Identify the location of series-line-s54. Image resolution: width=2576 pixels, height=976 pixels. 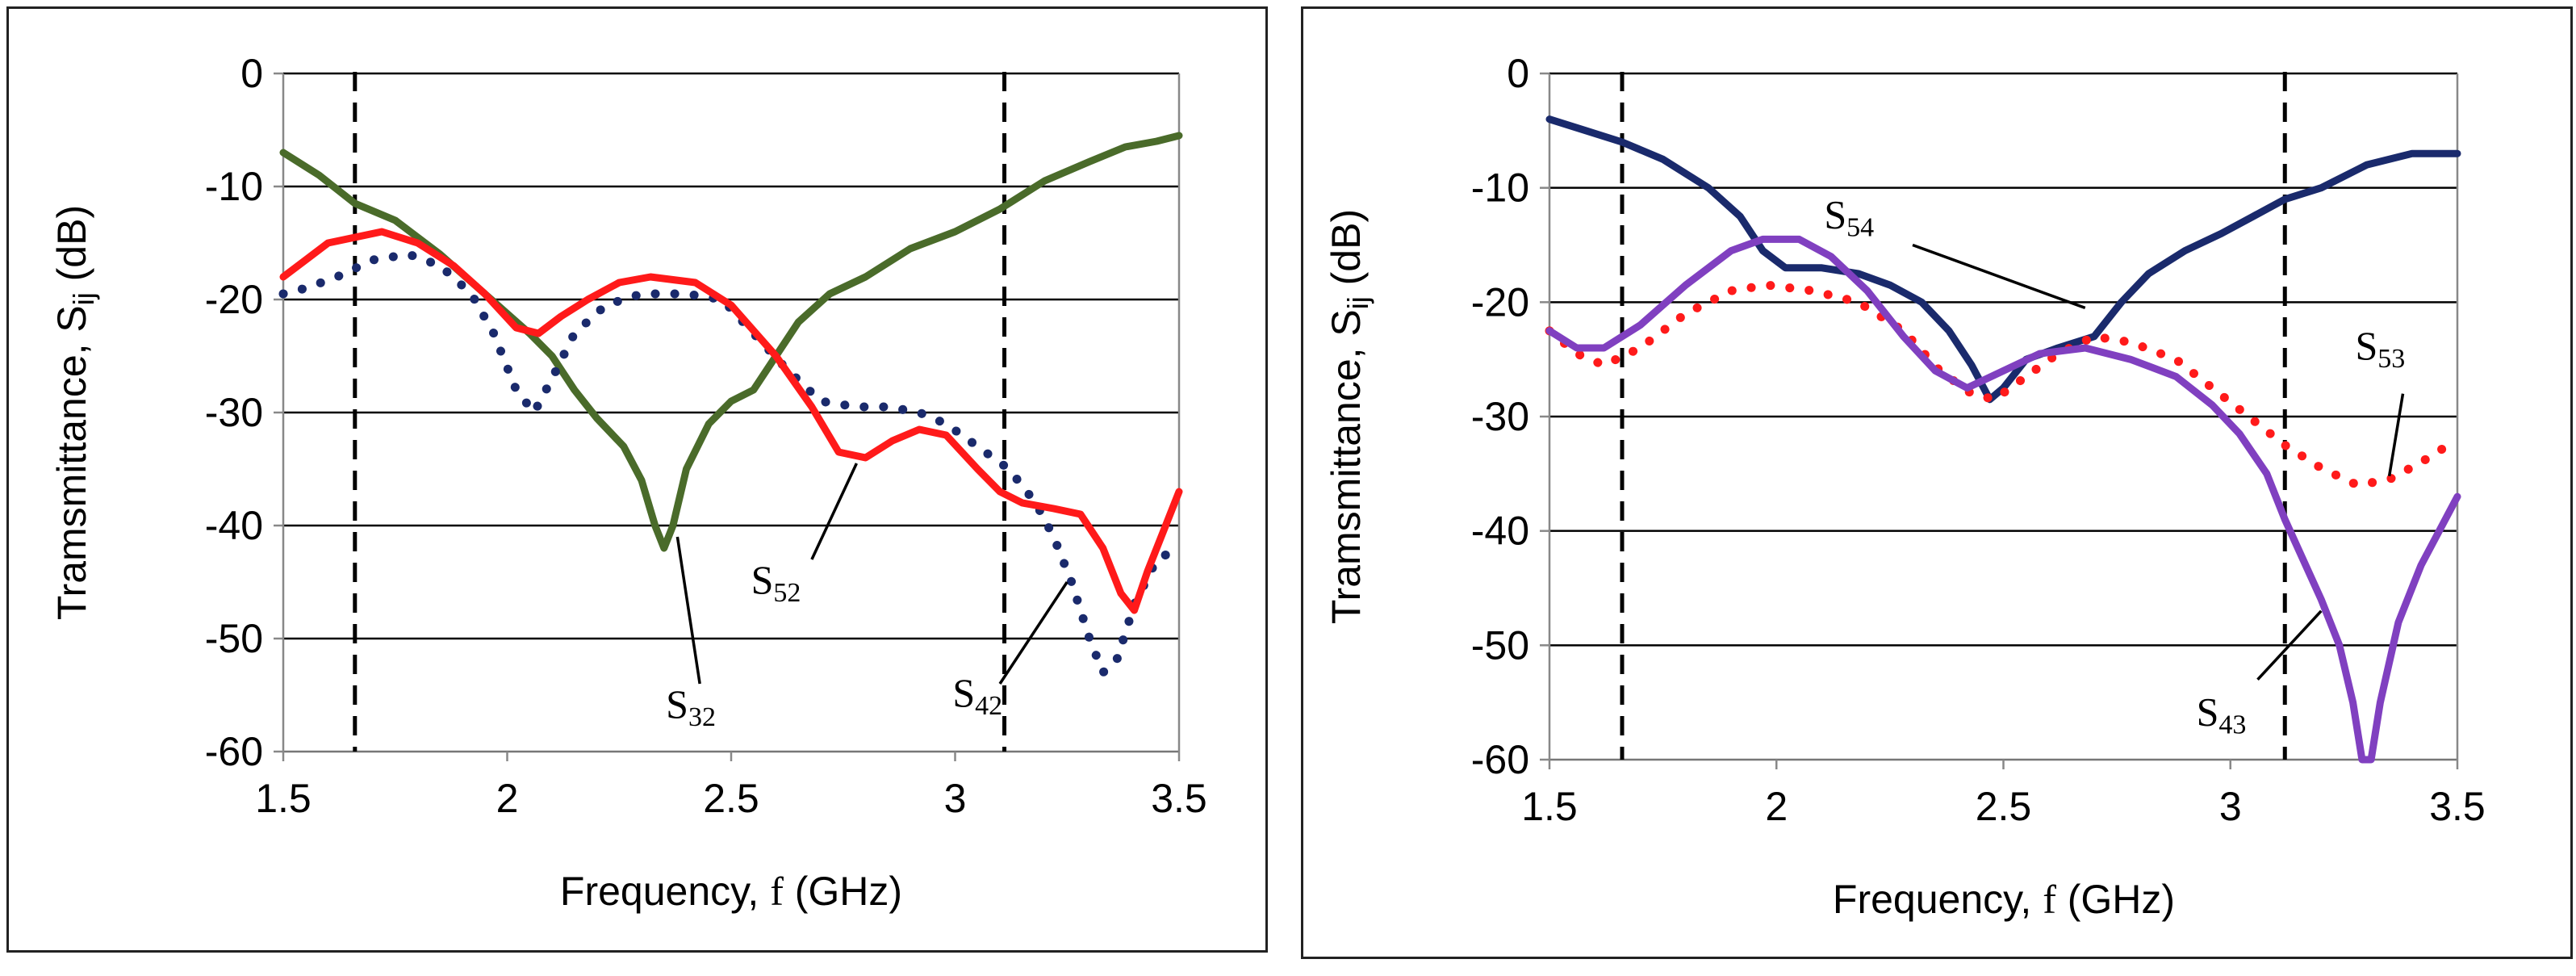
(2003, 259).